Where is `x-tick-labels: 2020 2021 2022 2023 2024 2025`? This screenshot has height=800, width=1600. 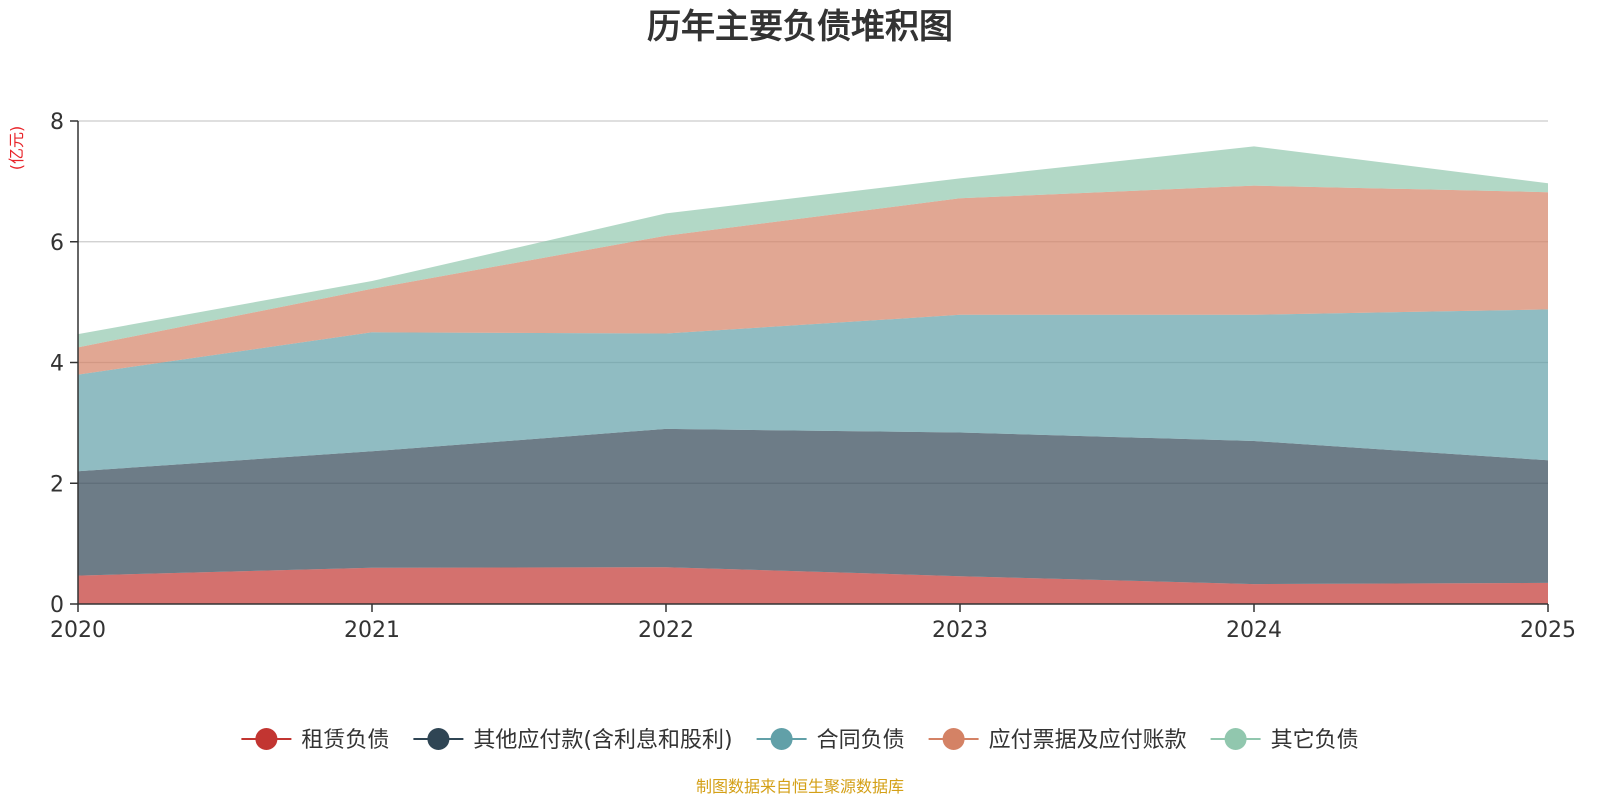 x-tick-labels: 2020 2021 2022 2023 2024 2025 is located at coordinates (813, 630).